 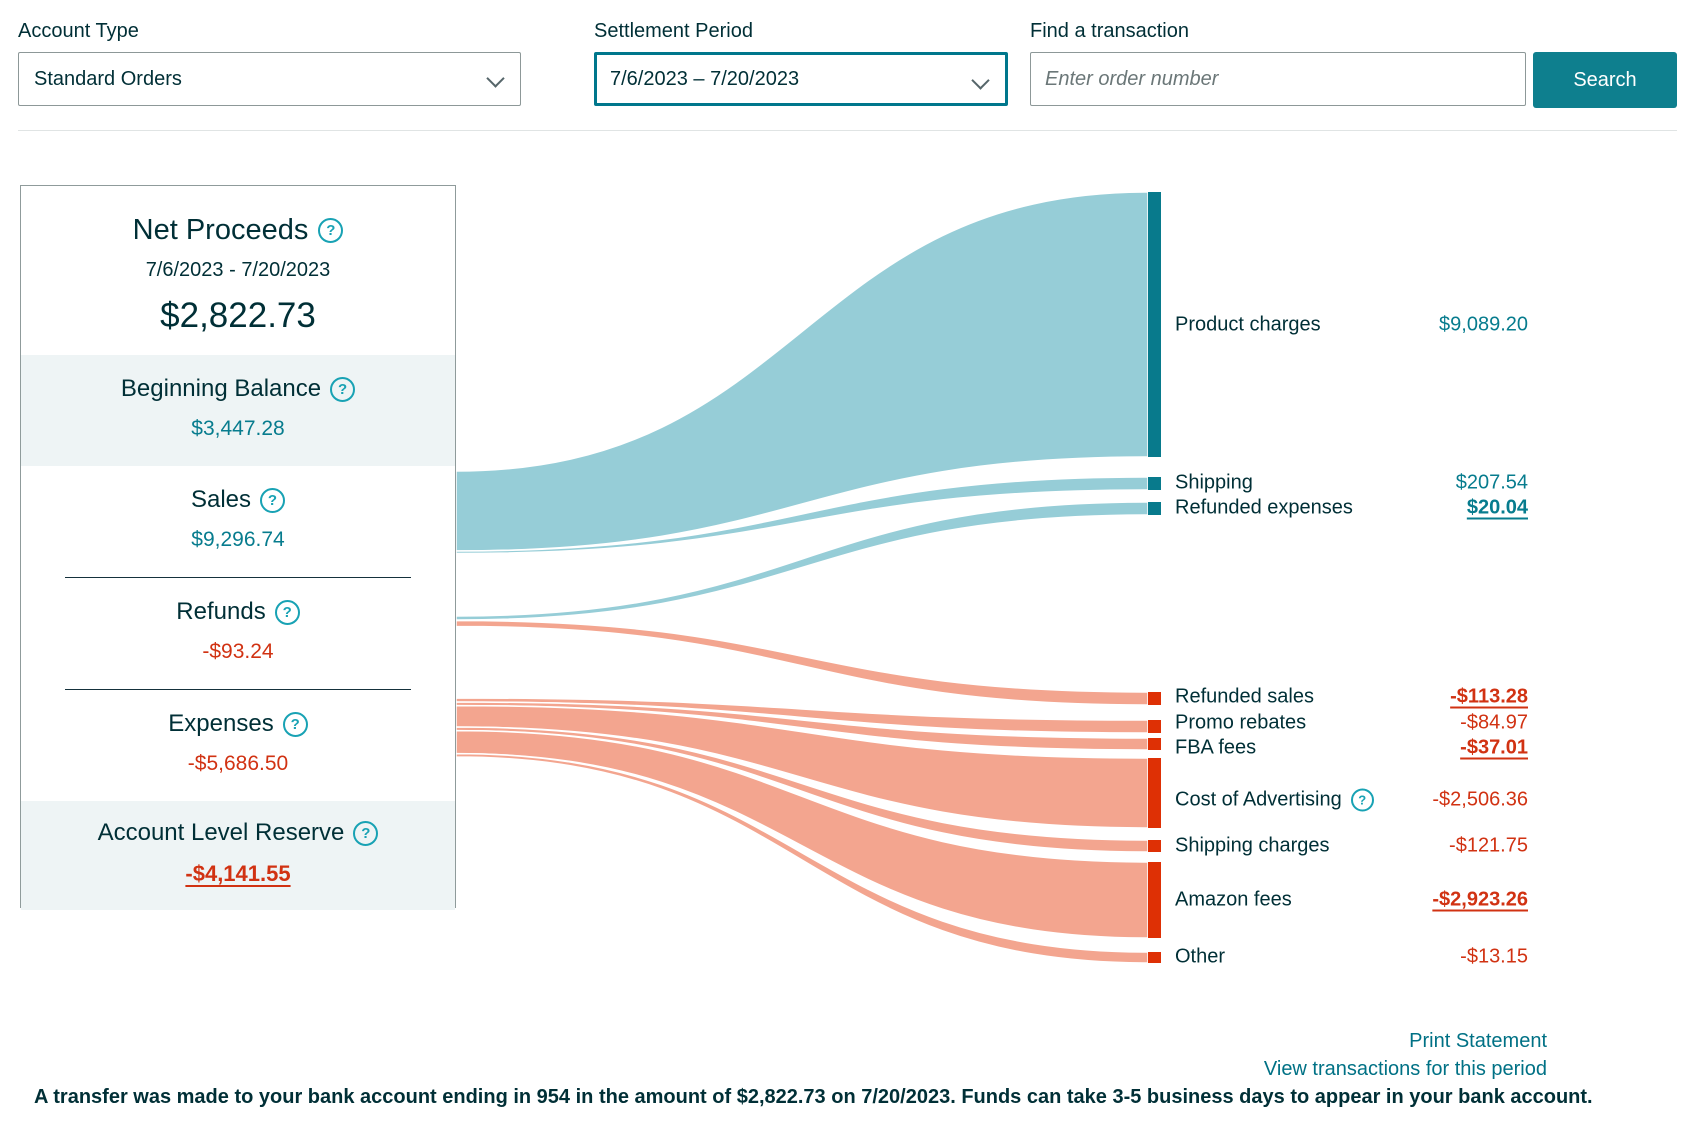 What do you see at coordinates (269, 79) in the screenshot?
I see `account-type-select: Standard Orders` at bounding box center [269, 79].